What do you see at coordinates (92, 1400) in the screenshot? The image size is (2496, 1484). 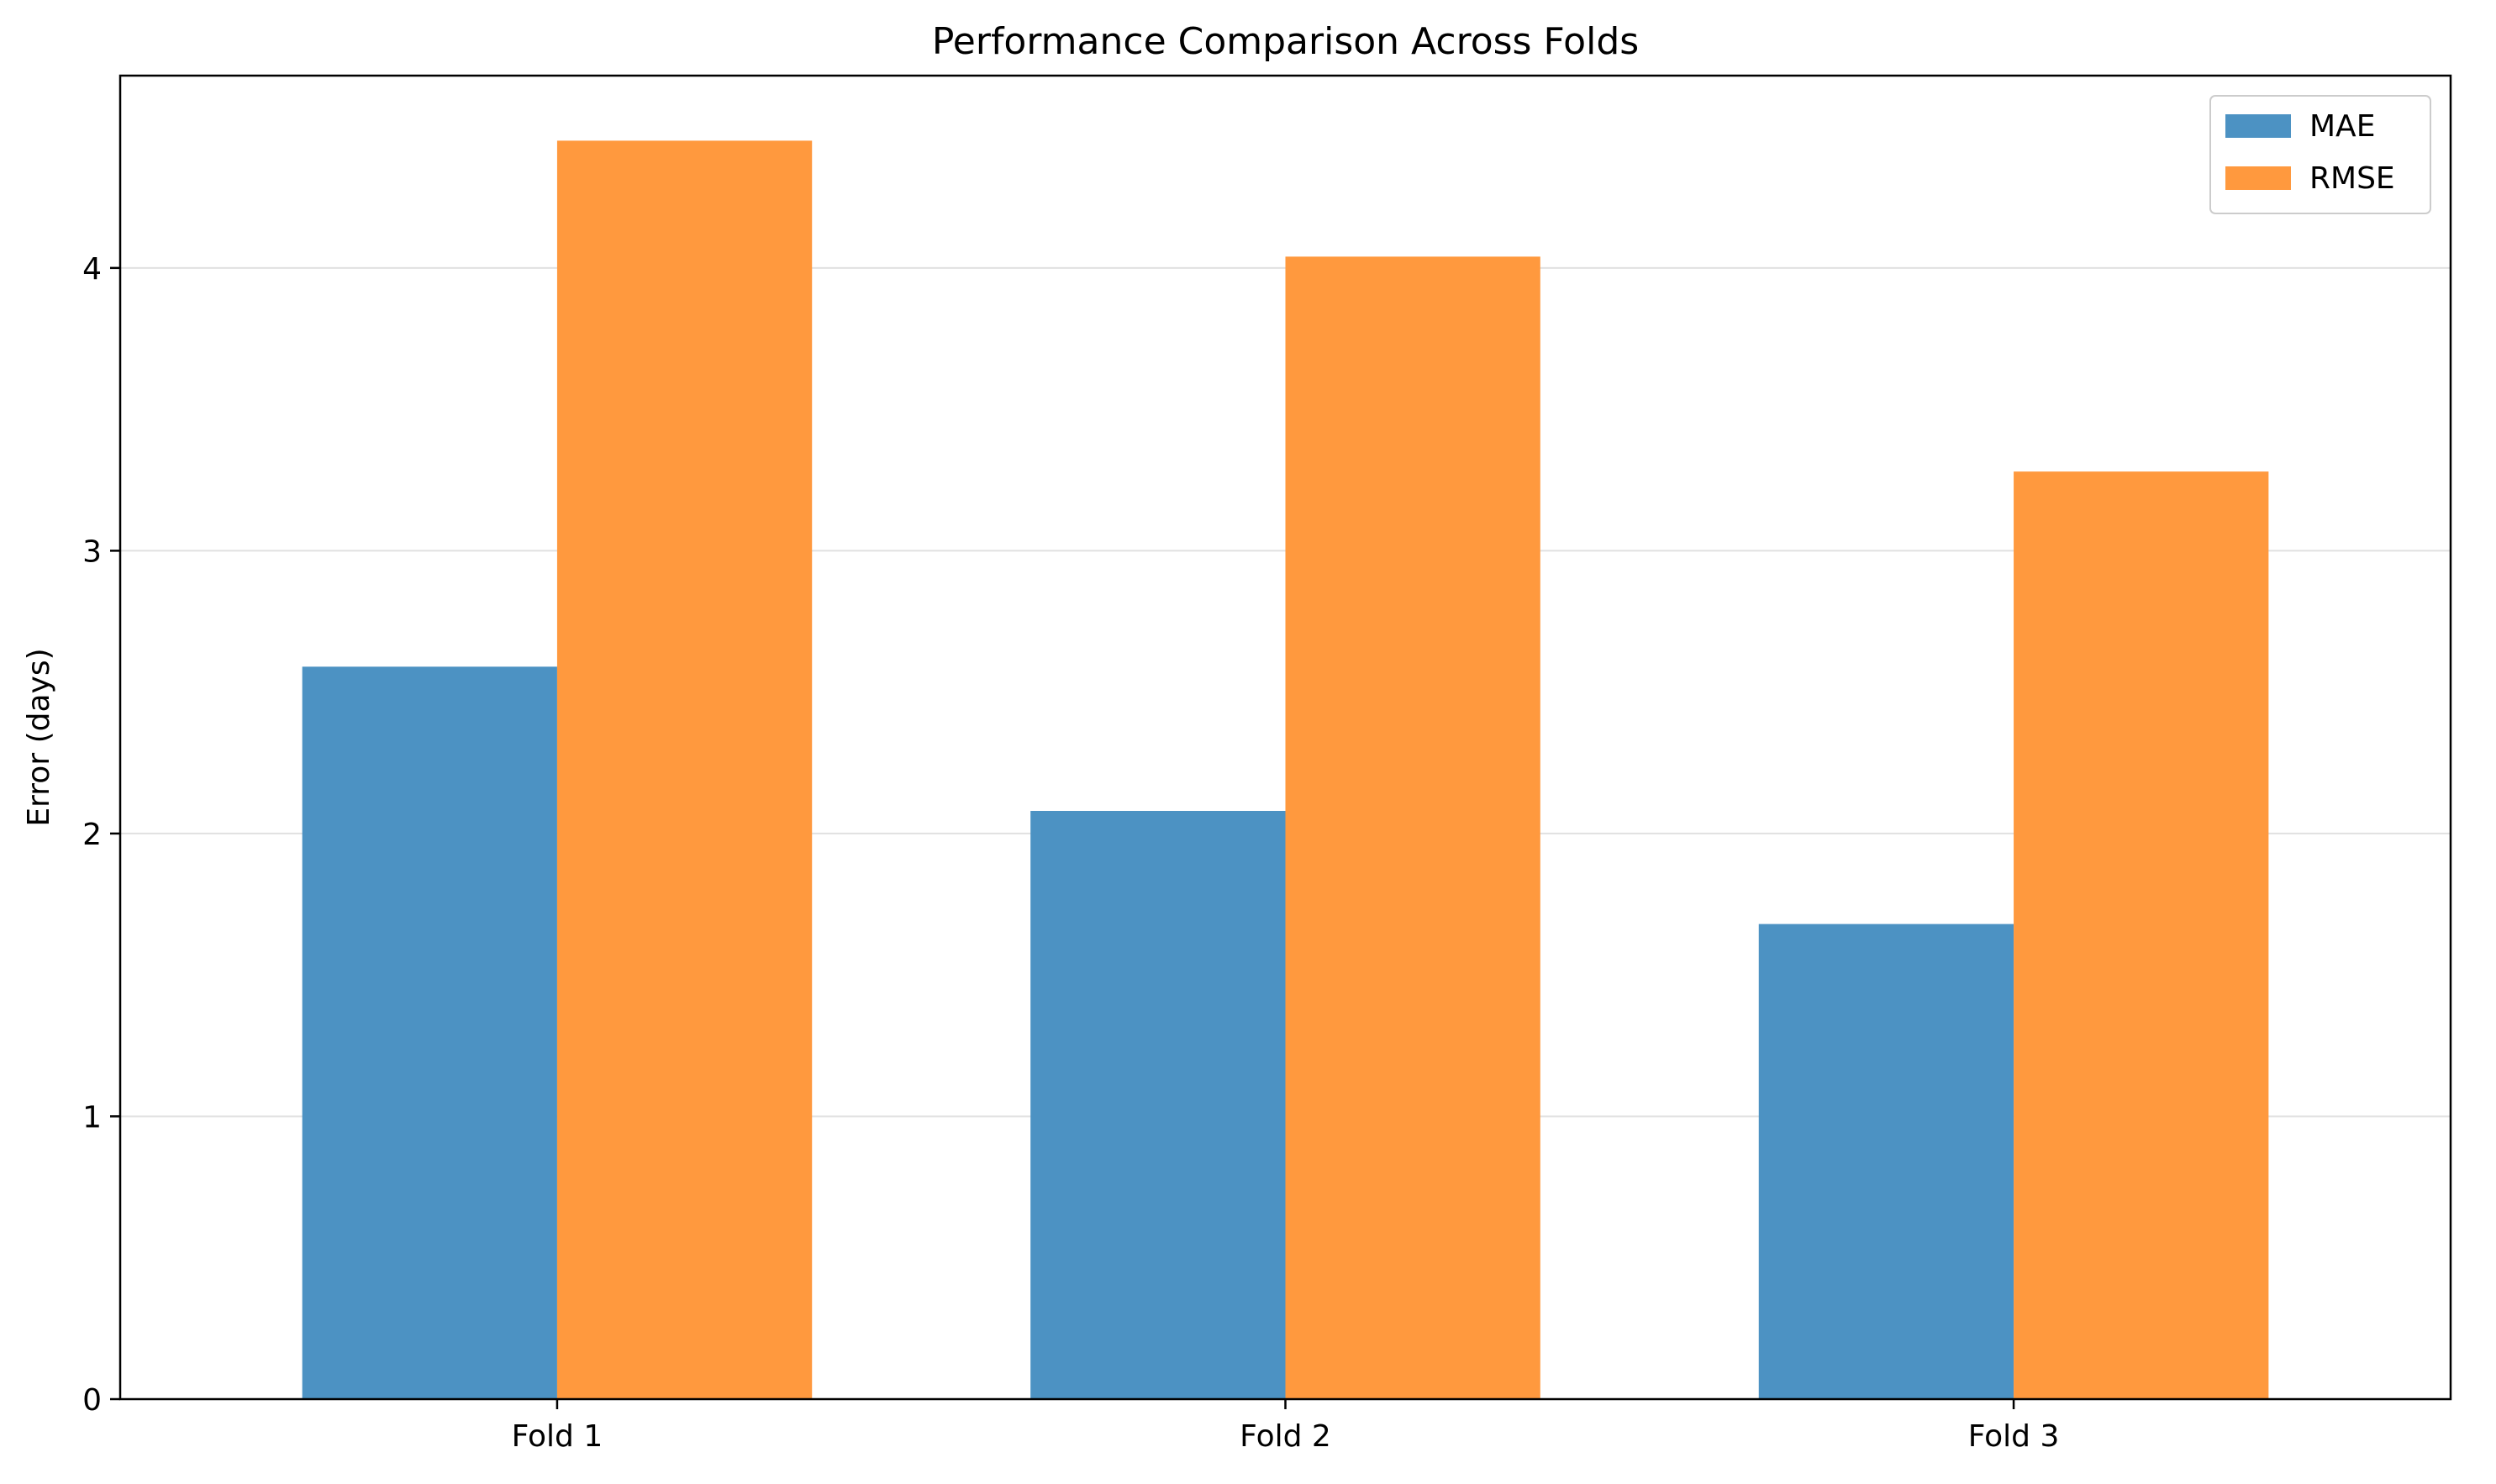 I see `y-tick-label: 0` at bounding box center [92, 1400].